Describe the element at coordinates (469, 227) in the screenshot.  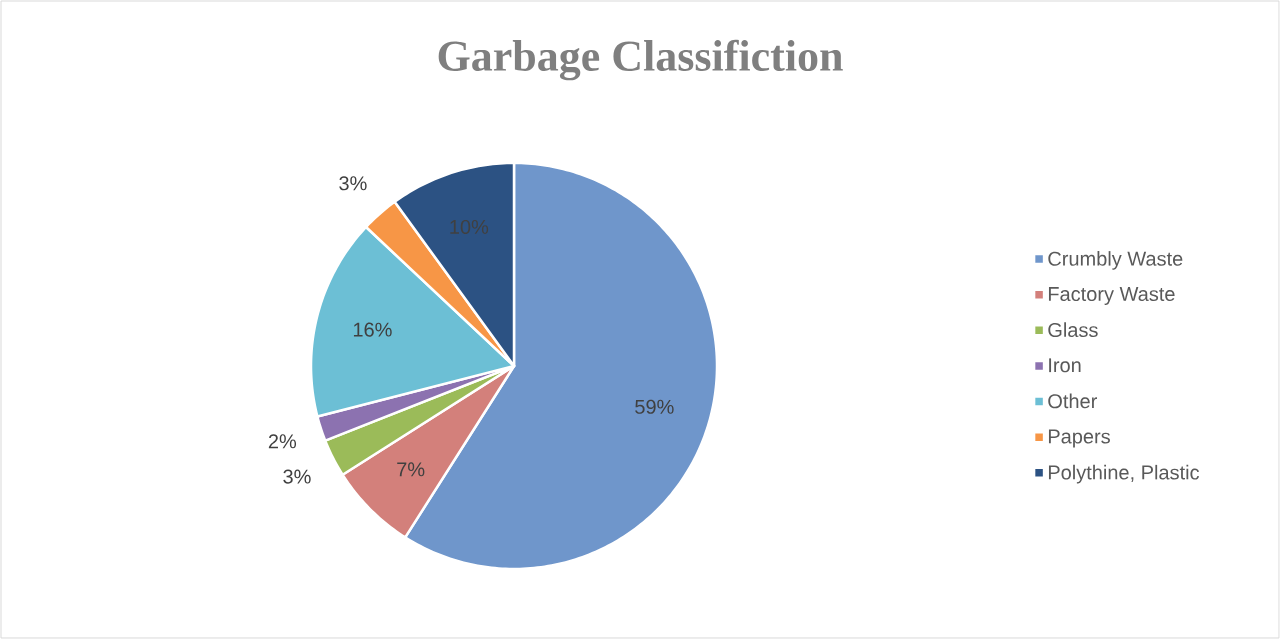
I see `data-label: 10%` at that location.